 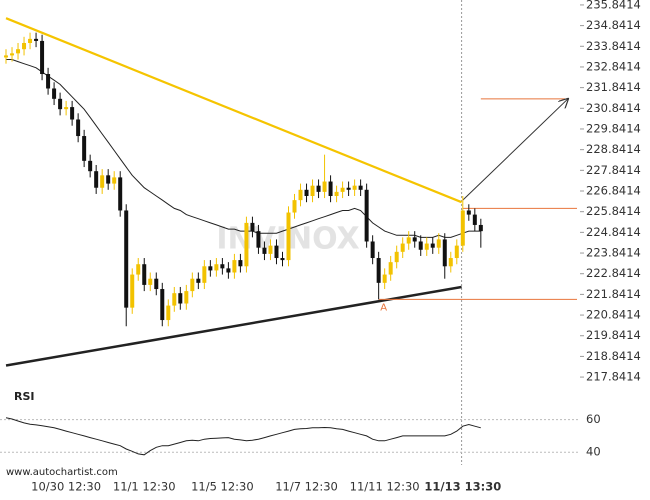 I want to click on y-tick-label: 231.8414, so click(x=613, y=87).